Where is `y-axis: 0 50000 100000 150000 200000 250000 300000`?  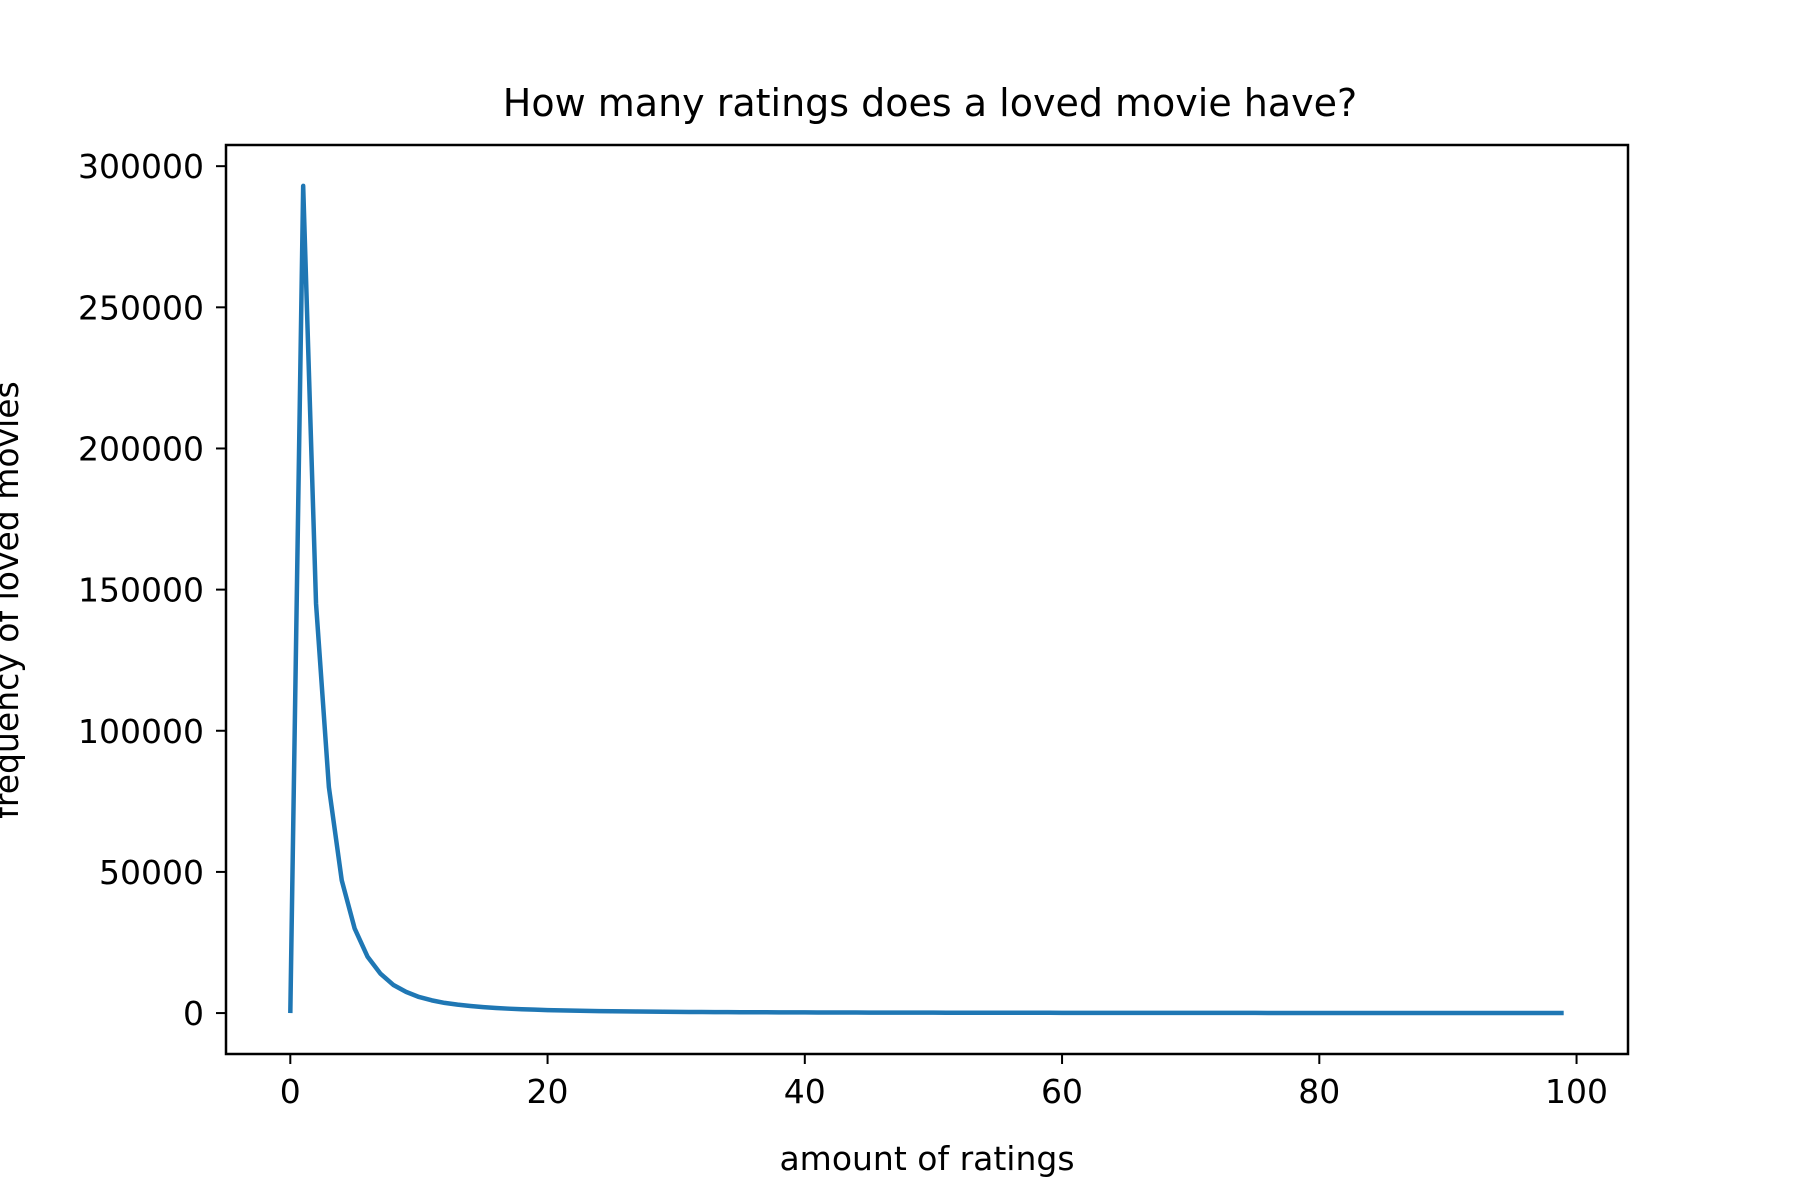 y-axis: 0 50000 100000 150000 200000 250000 300000 is located at coordinates (152, 590).